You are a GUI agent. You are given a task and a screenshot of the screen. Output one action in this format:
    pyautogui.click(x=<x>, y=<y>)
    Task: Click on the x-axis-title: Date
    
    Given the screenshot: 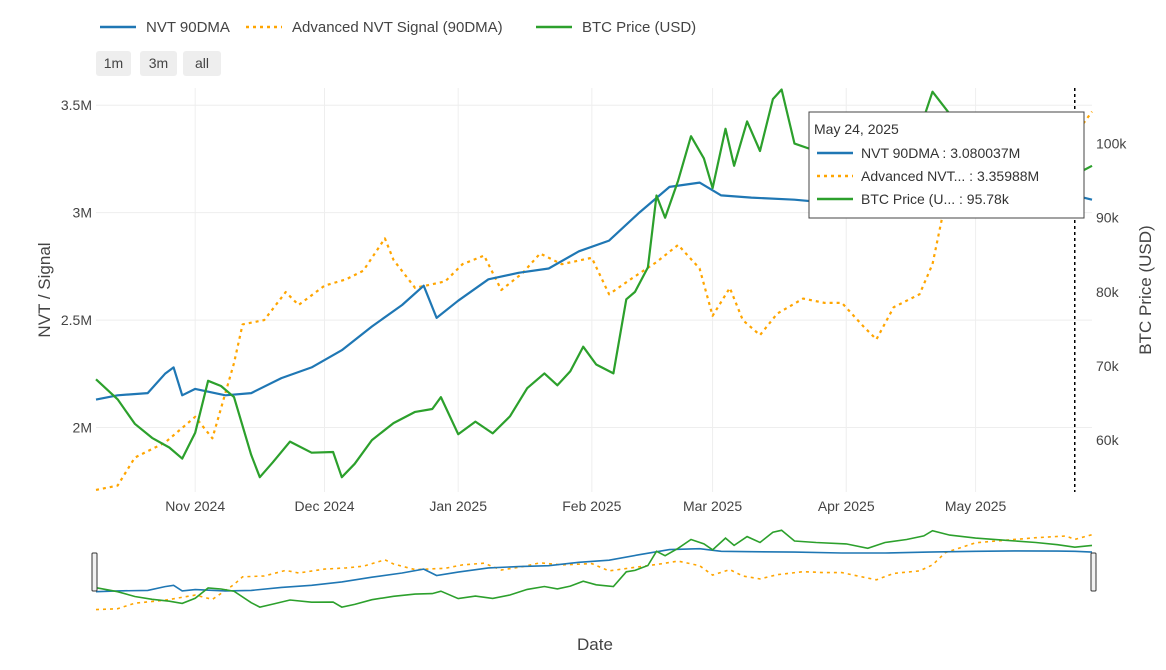 What is the action you would take?
    pyautogui.click(x=595, y=644)
    